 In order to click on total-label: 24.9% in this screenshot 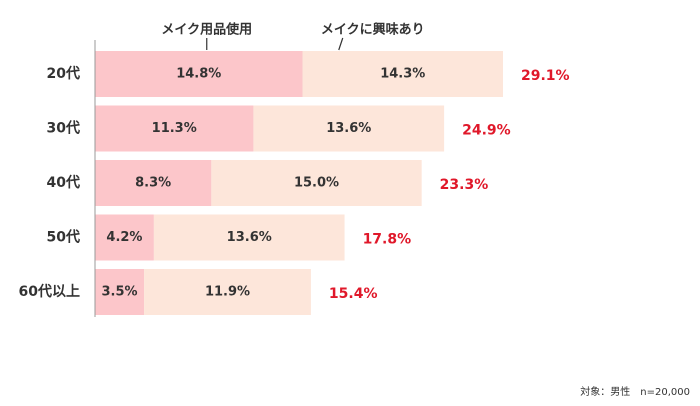, I will do `click(486, 131)`.